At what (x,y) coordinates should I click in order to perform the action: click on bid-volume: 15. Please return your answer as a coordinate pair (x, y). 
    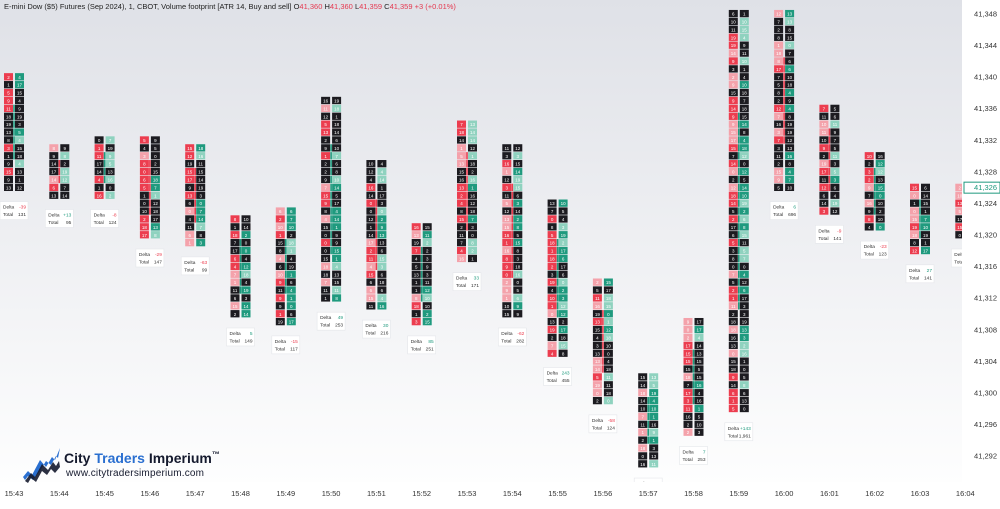
    Looking at the image, I should click on (326, 258).